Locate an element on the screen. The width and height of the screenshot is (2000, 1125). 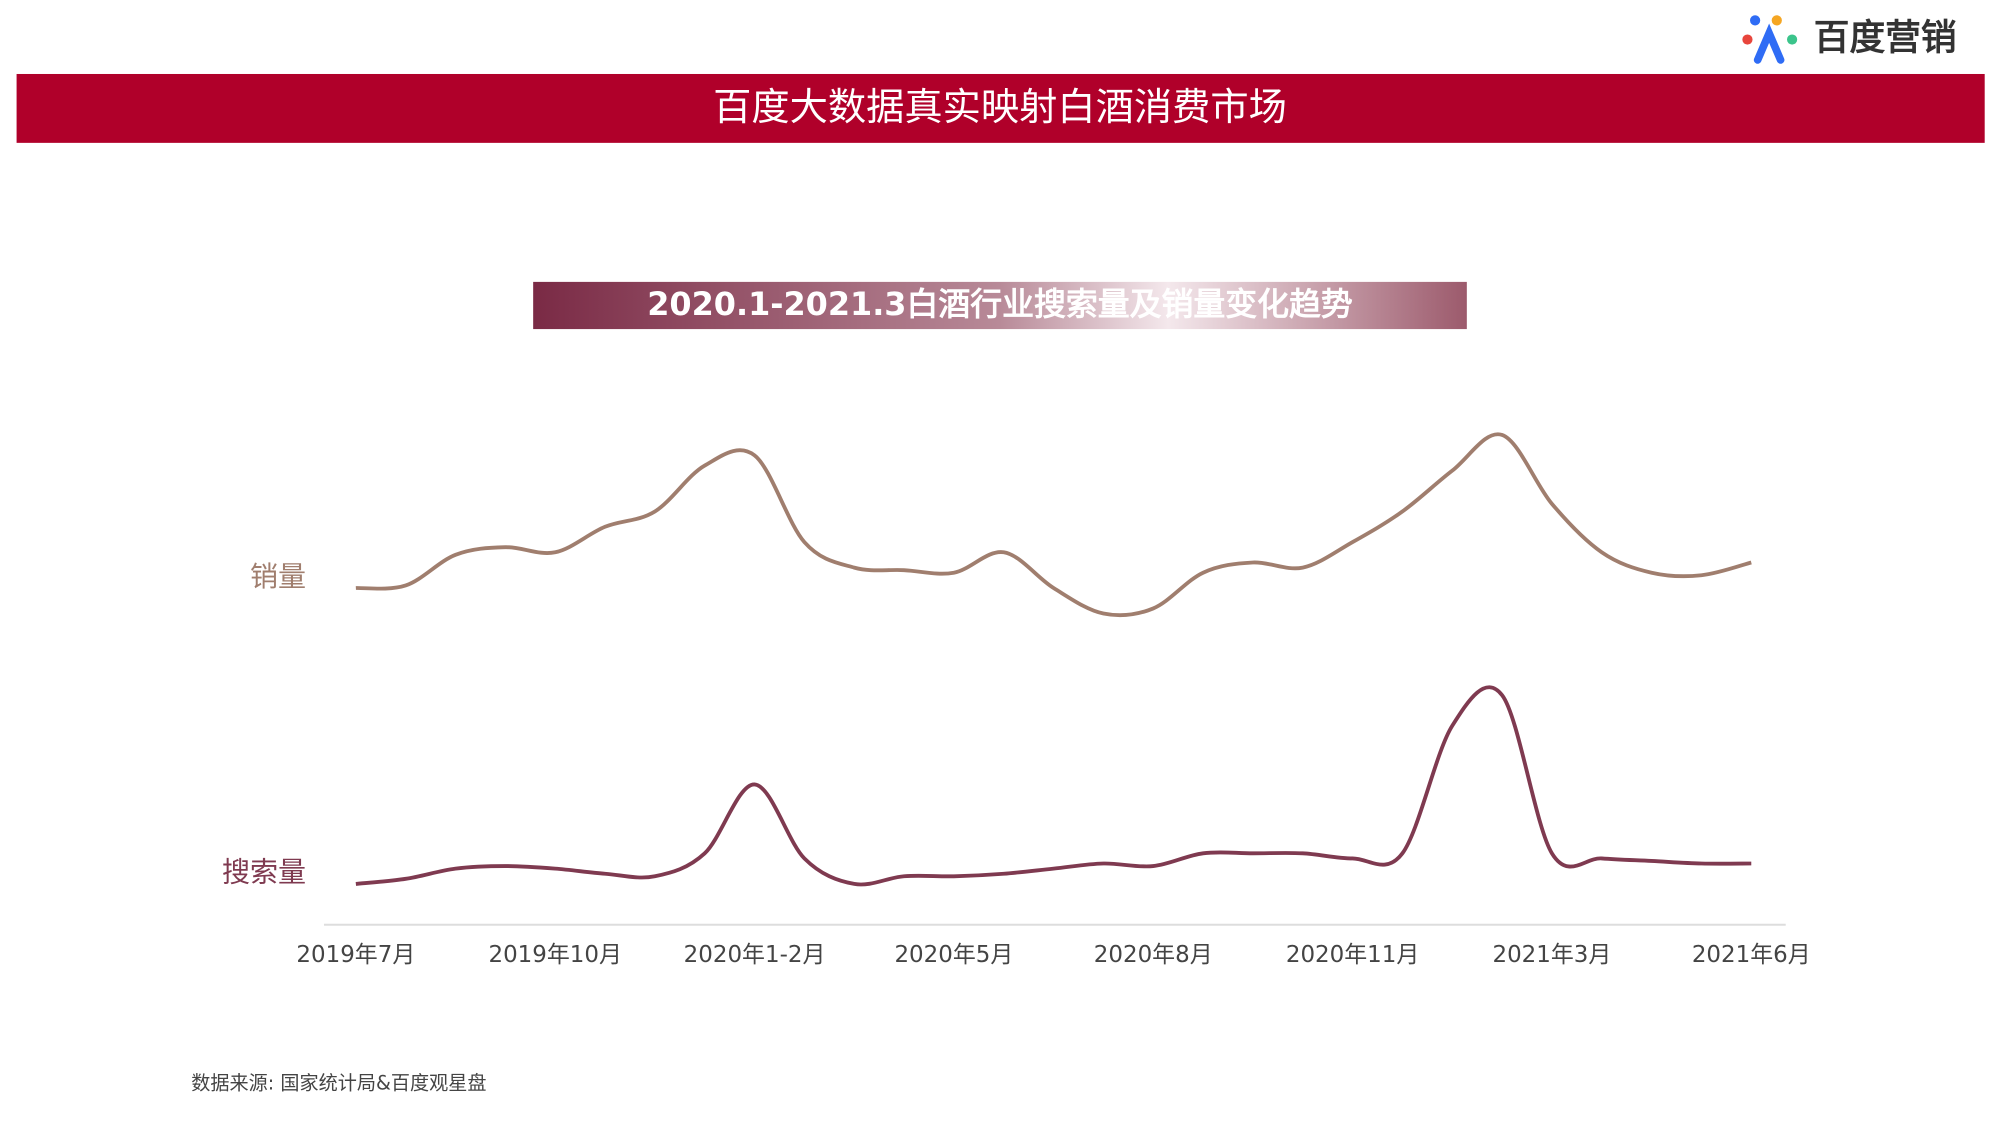
logo-icon is located at coordinates (1770, 39).